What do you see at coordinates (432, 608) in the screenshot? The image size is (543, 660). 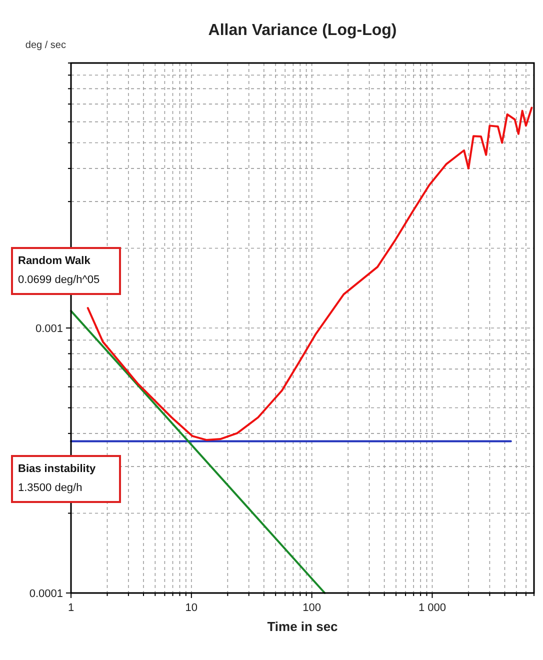 I see `x-tick-label: 1 000` at bounding box center [432, 608].